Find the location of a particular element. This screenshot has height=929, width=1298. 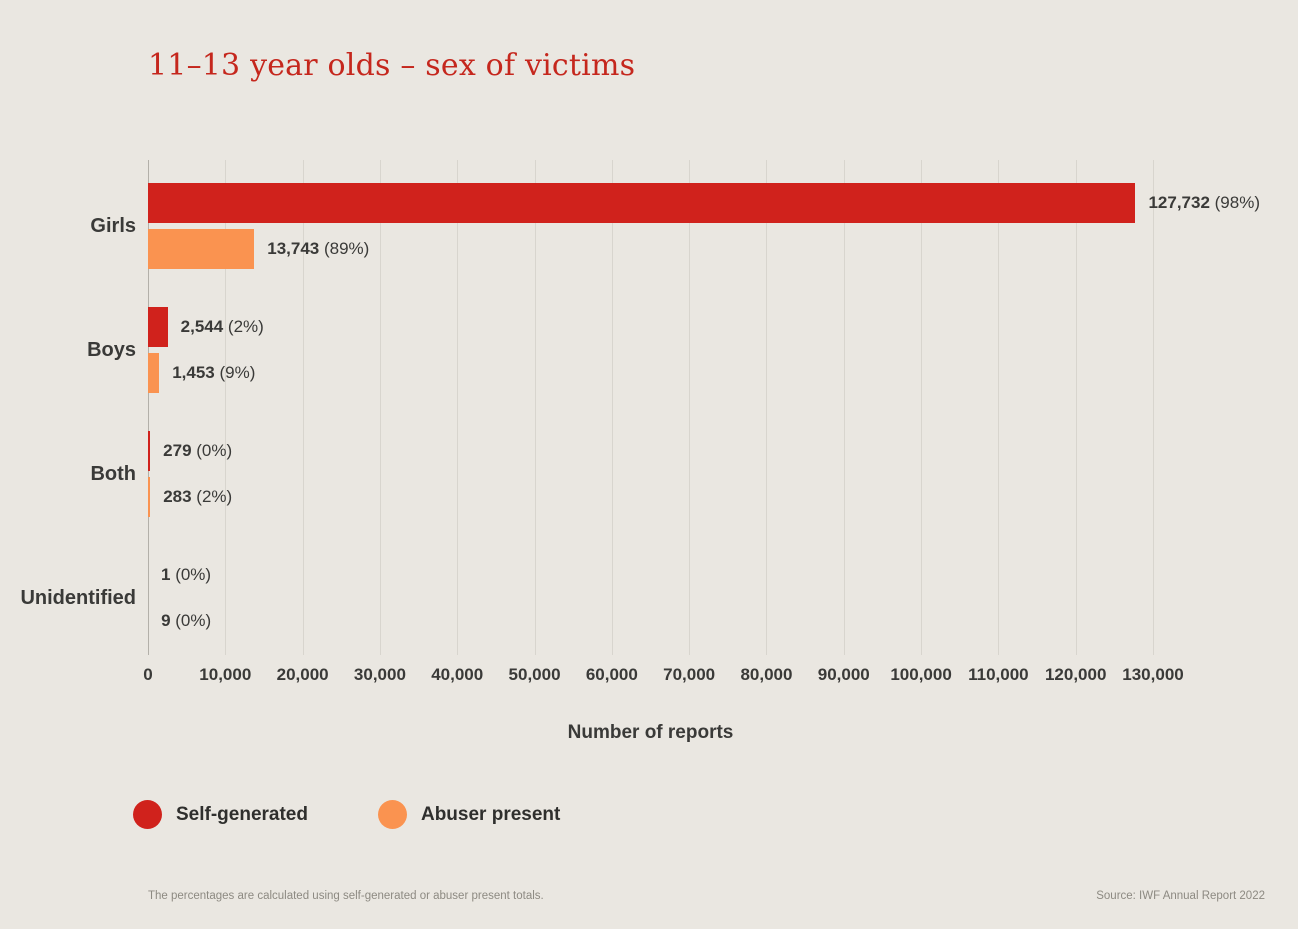

category-label: Unidentified is located at coordinates (78, 597).